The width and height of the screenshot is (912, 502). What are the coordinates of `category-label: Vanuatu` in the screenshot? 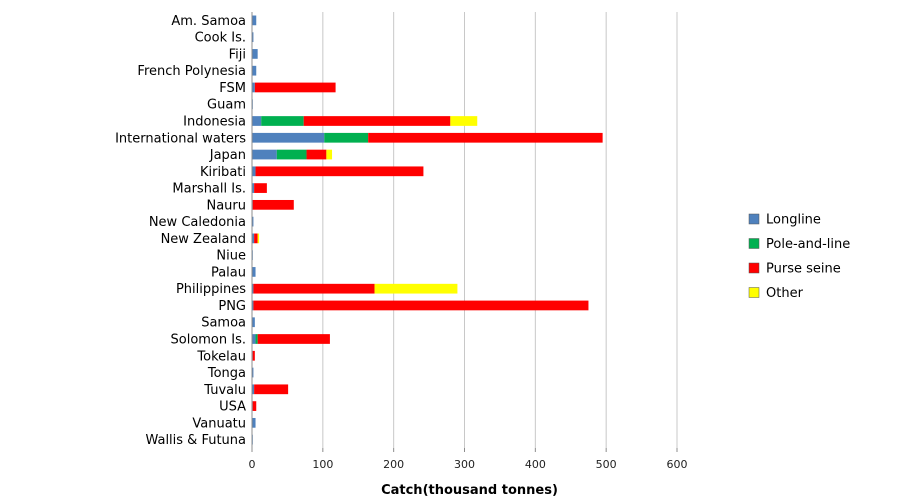 It's located at (219, 423).